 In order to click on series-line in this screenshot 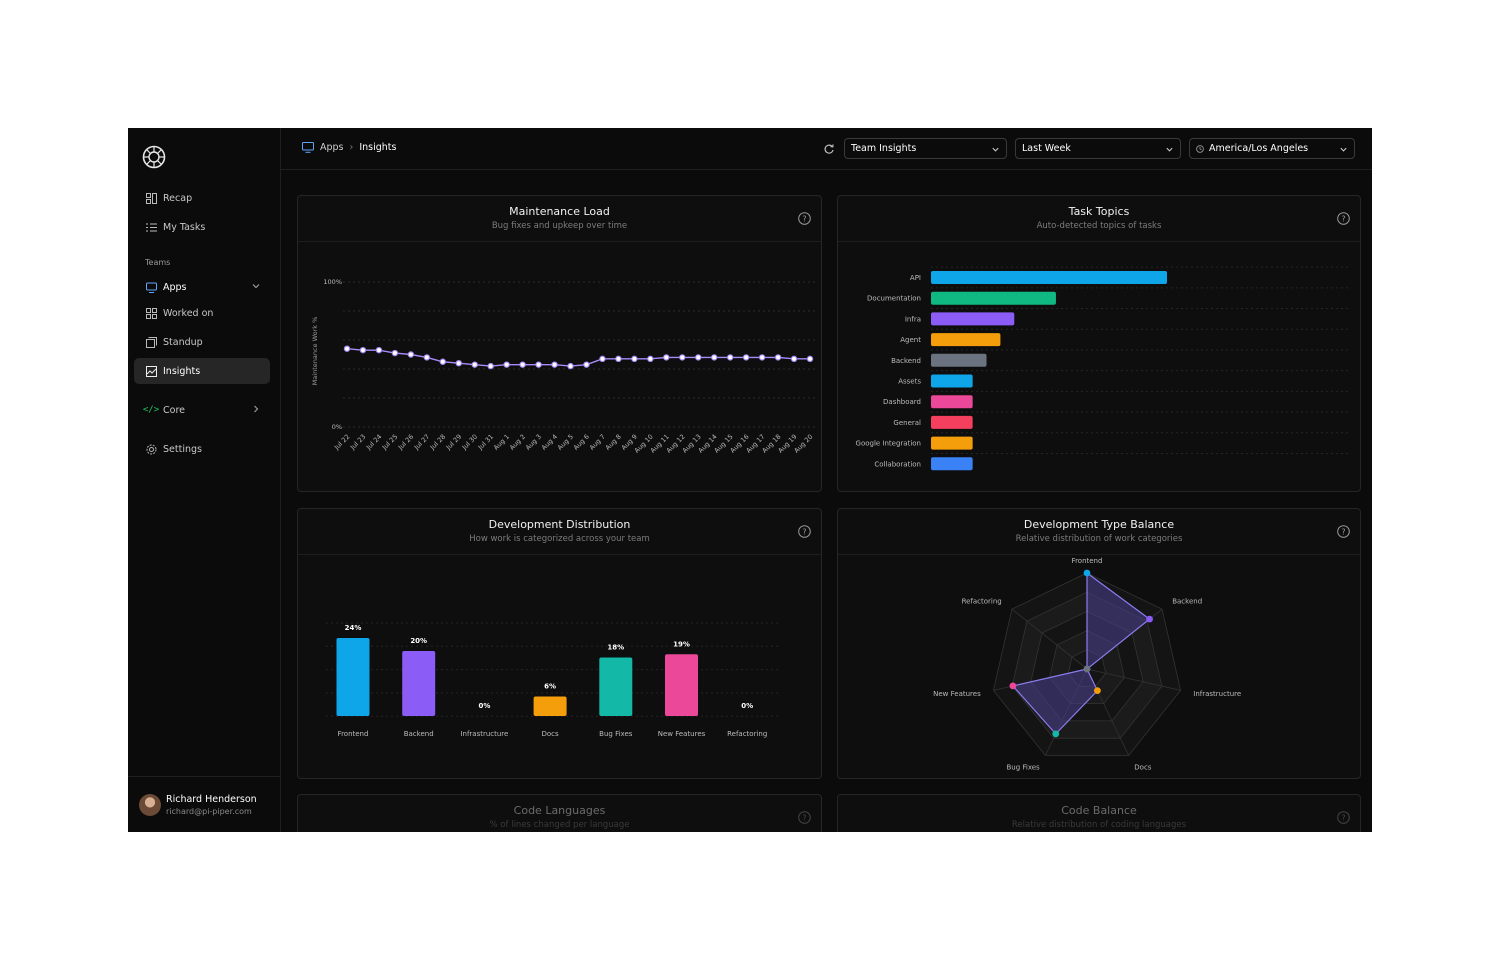, I will do `click(578, 357)`.